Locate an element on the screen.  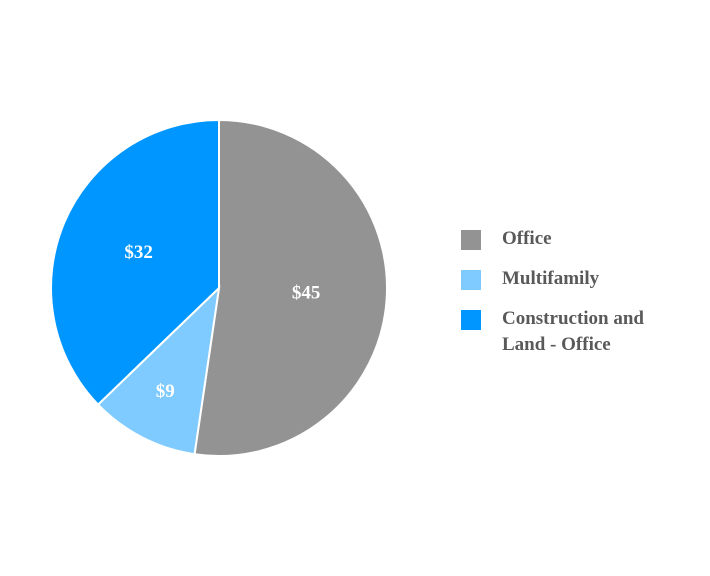
data-label: $32 is located at coordinates (138, 252).